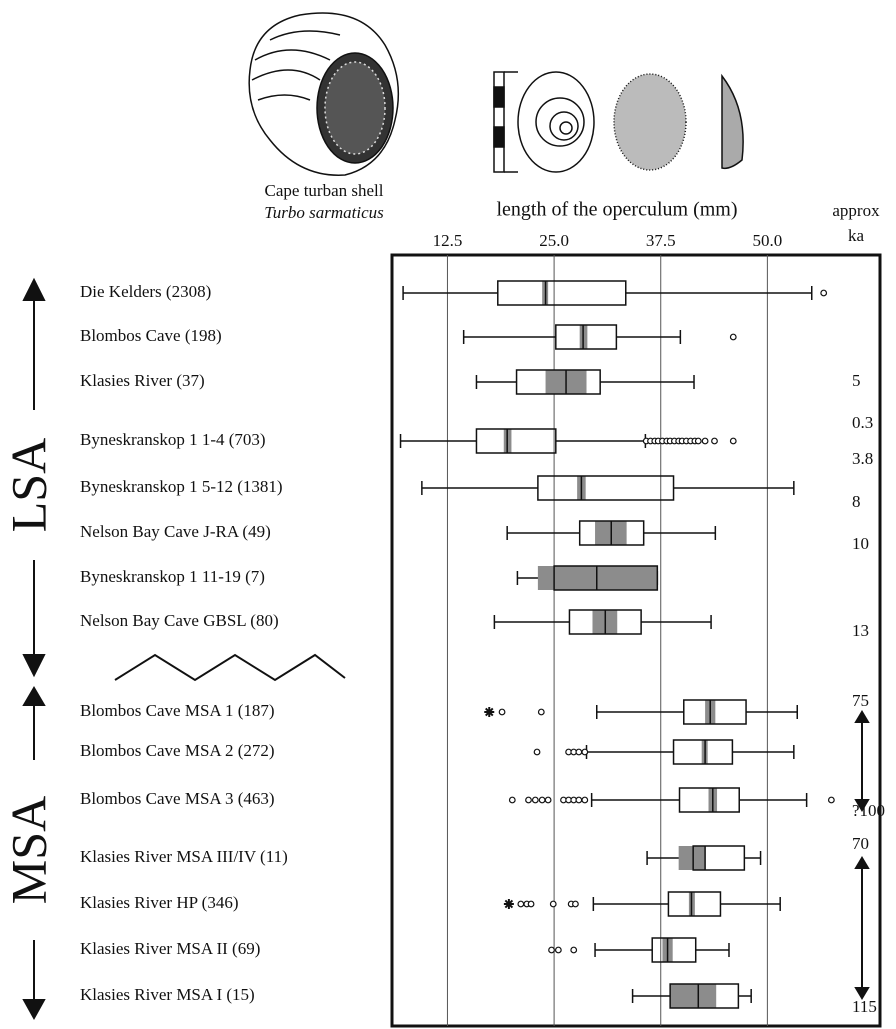  Describe the element at coordinates (554, 240) in the screenshot. I see `x-tick-label: 25.0` at that location.